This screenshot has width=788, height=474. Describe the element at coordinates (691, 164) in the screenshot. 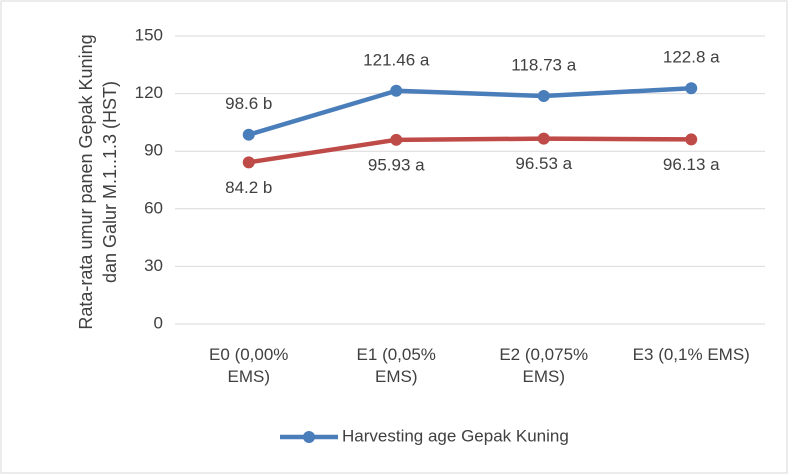

I see `data-label: 96.13 a` at that location.